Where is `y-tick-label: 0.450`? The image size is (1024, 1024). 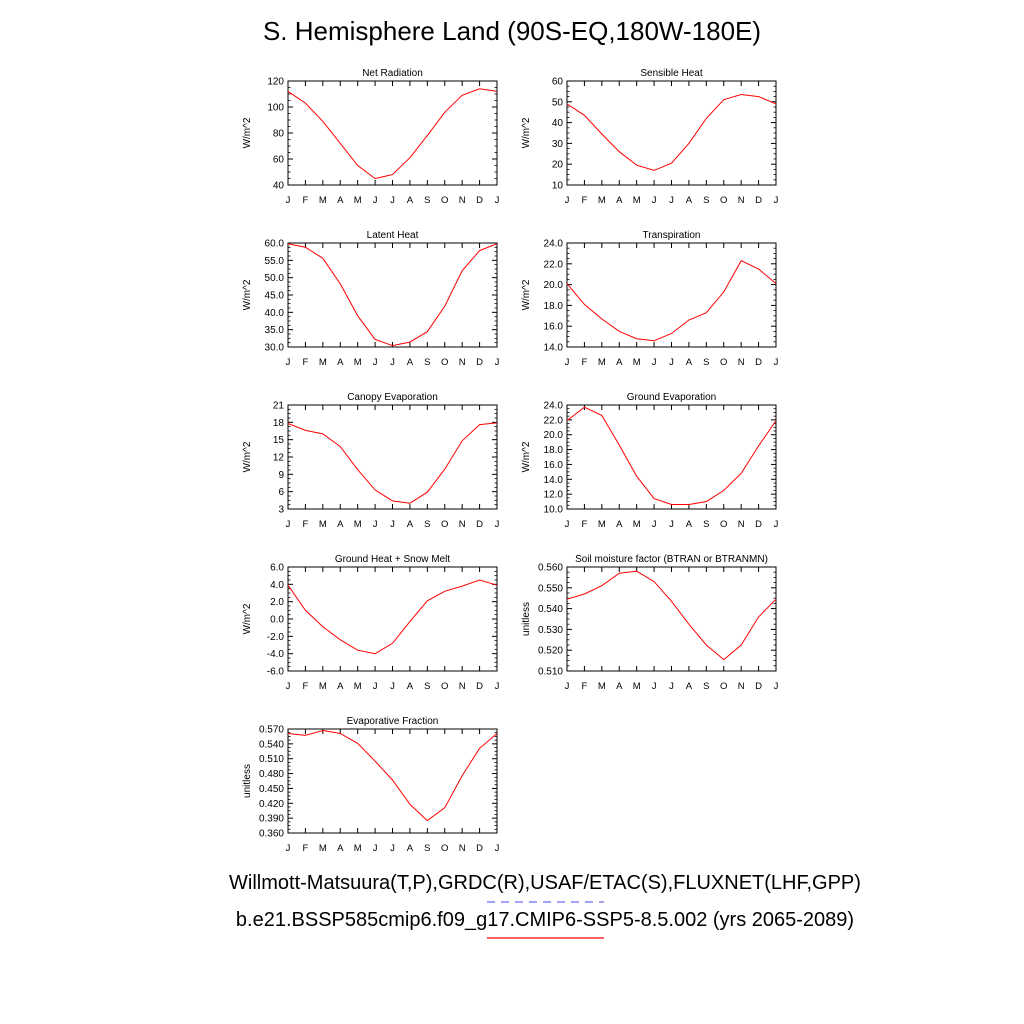
y-tick-label: 0.450 is located at coordinates (271, 789).